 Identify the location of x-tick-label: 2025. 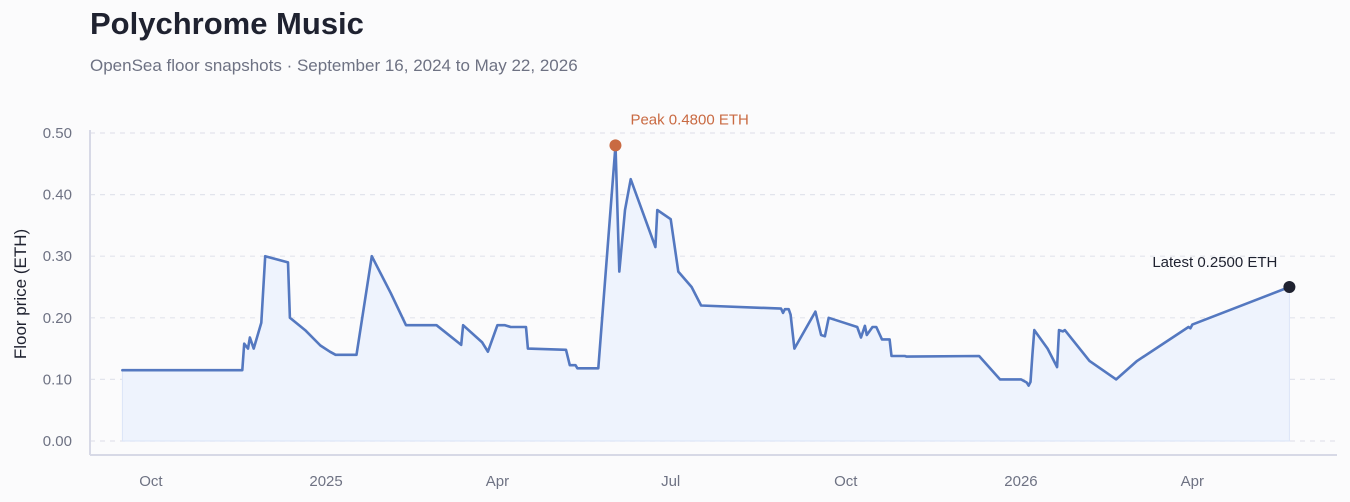
(325, 481).